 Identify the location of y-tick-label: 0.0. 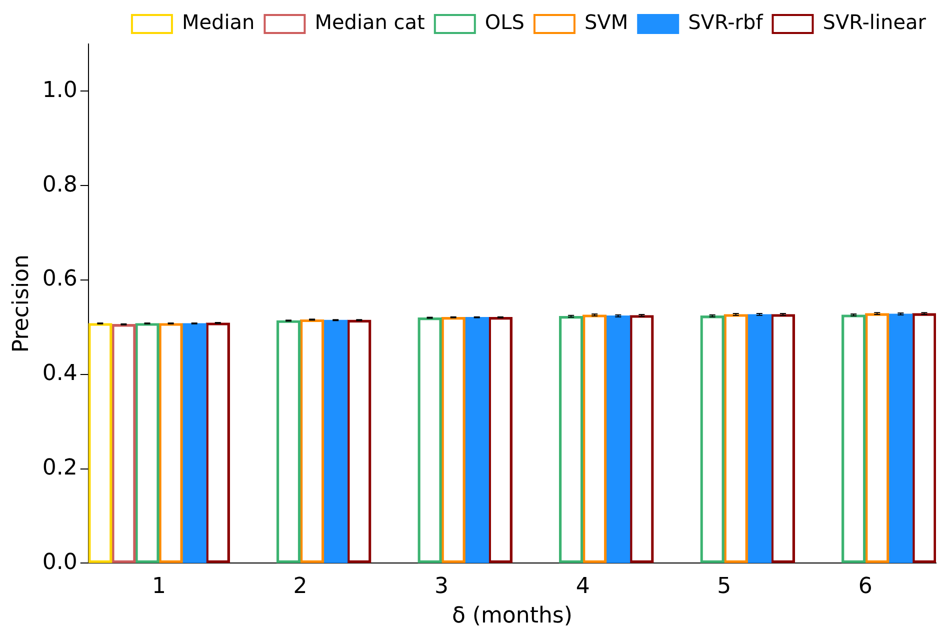
(60, 562).